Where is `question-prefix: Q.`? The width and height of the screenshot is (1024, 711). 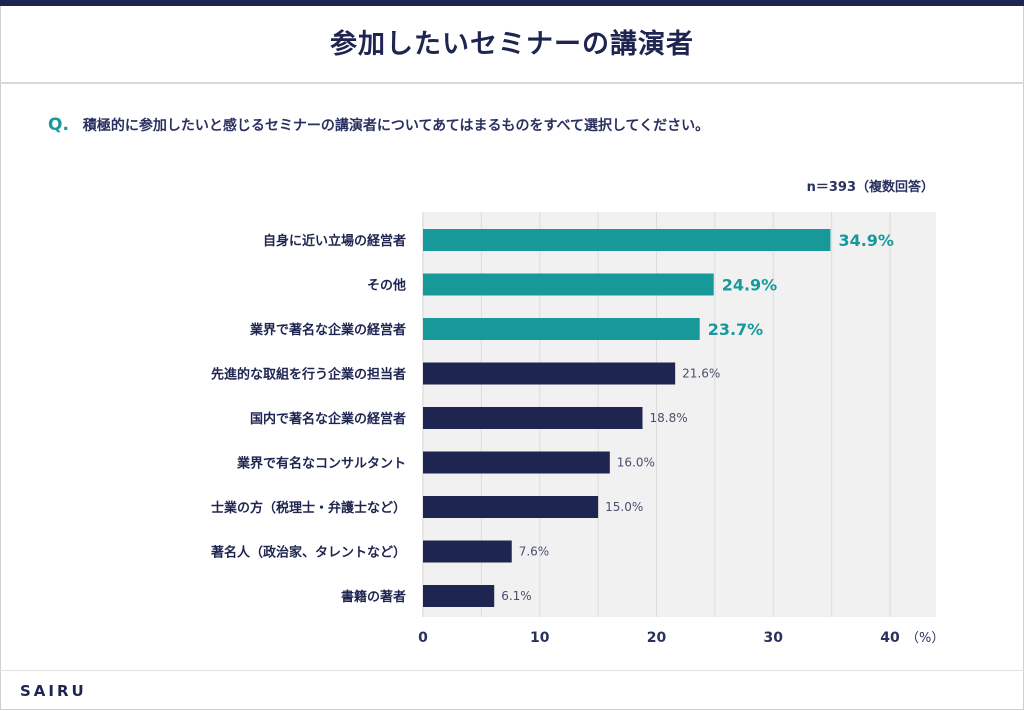 question-prefix: Q. is located at coordinates (58, 125).